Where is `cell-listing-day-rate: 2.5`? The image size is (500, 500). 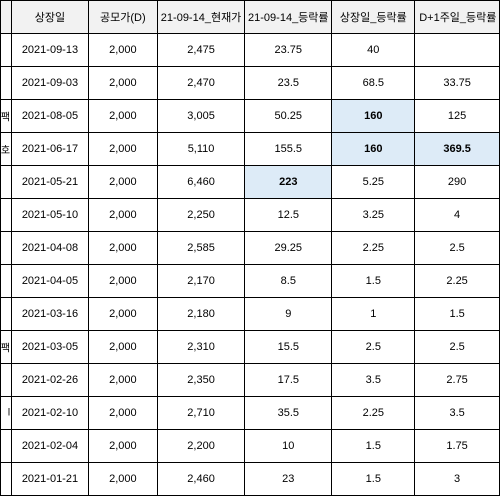
cell-listing-day-rate: 2.5 is located at coordinates (373, 347).